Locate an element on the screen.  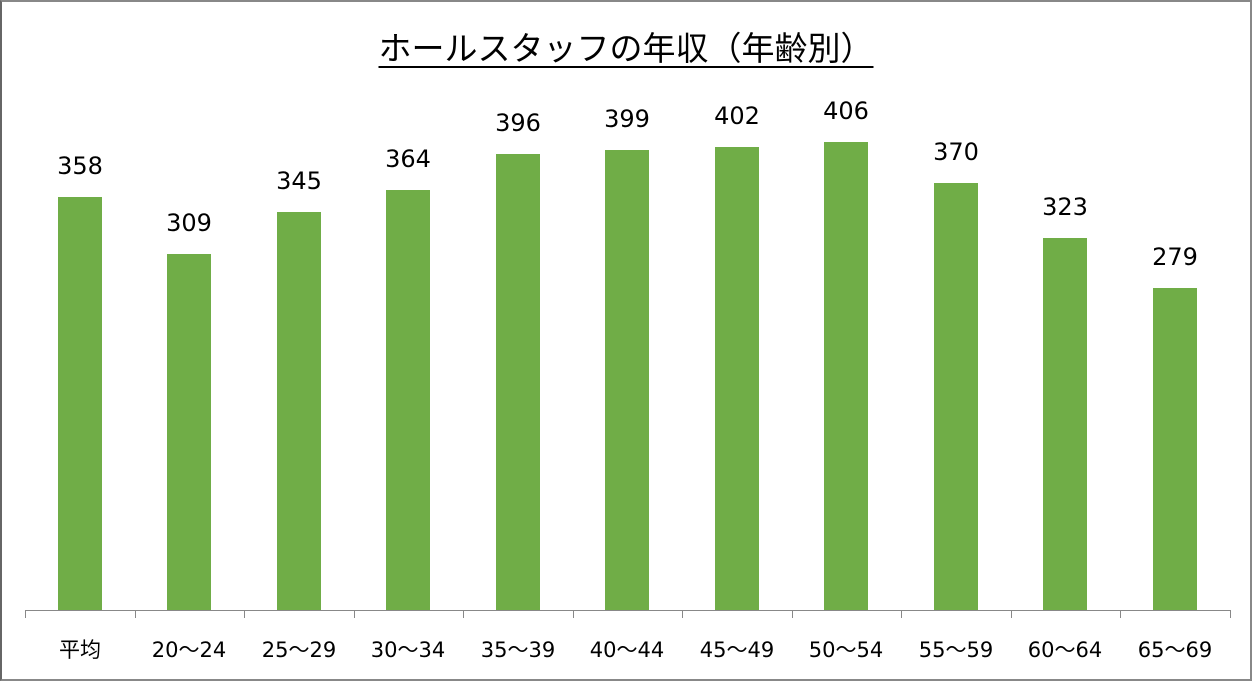
data-label: 406 is located at coordinates (846, 111).